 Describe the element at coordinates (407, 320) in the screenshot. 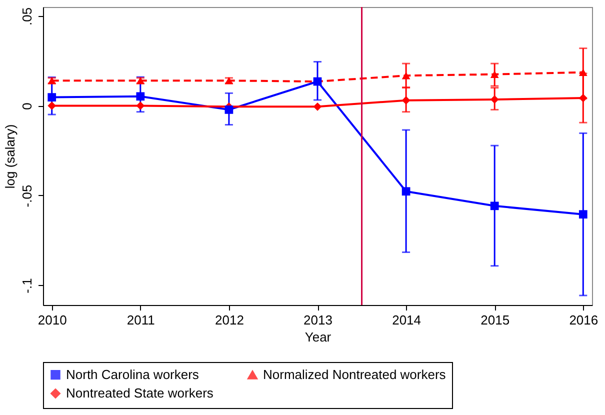

I see `x-tick-label: 2014` at that location.